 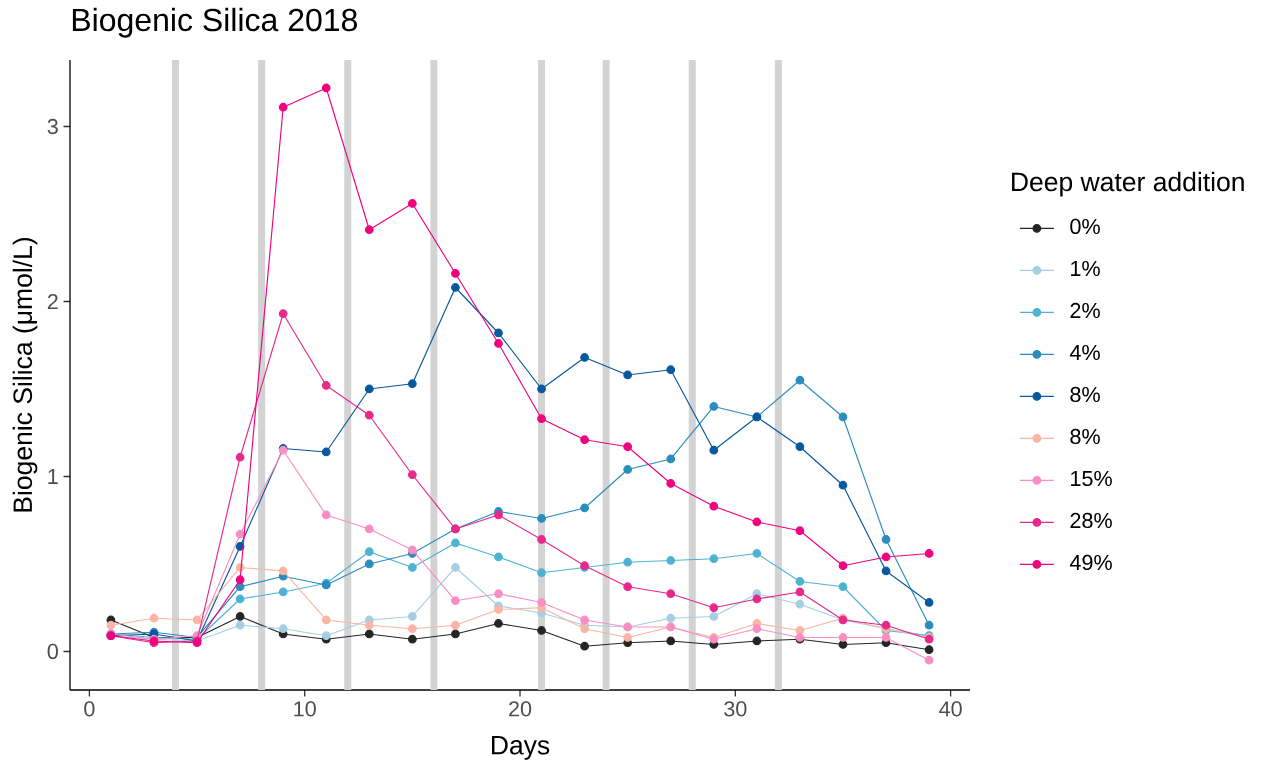 What do you see at coordinates (52, 126) in the screenshot?
I see `y-tick-label: 3` at bounding box center [52, 126].